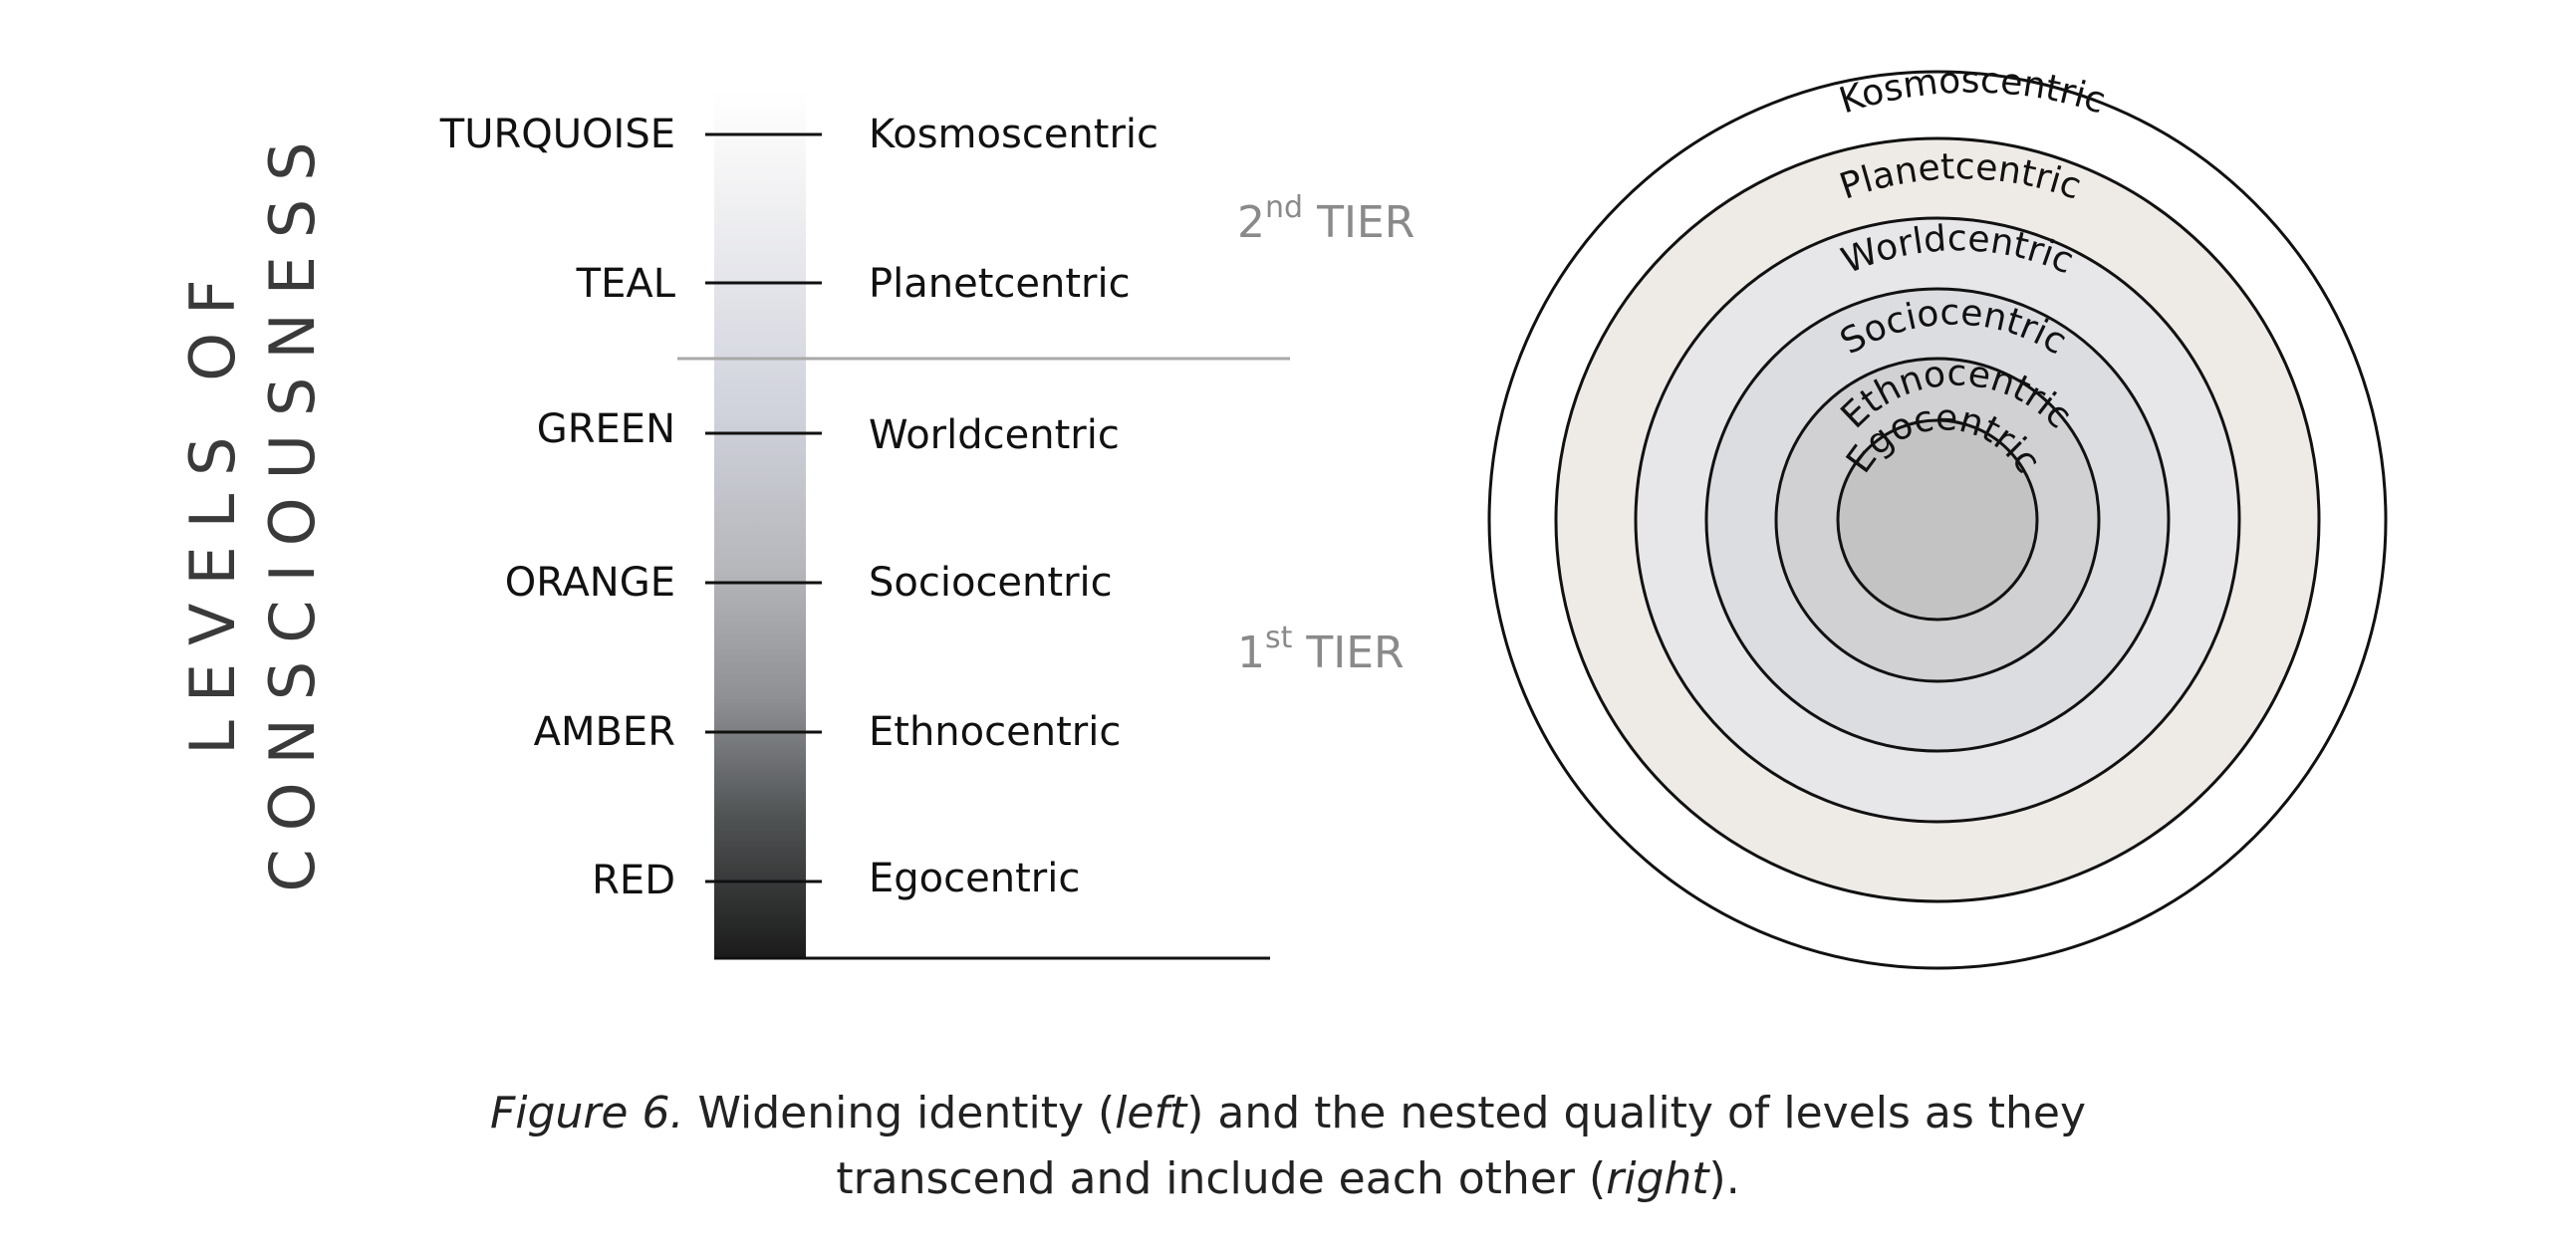 The image size is (2576, 1259). Describe the element at coordinates (828, 732) in the screenshot. I see `level-row-amber: AMBER Ethnocentric` at that location.